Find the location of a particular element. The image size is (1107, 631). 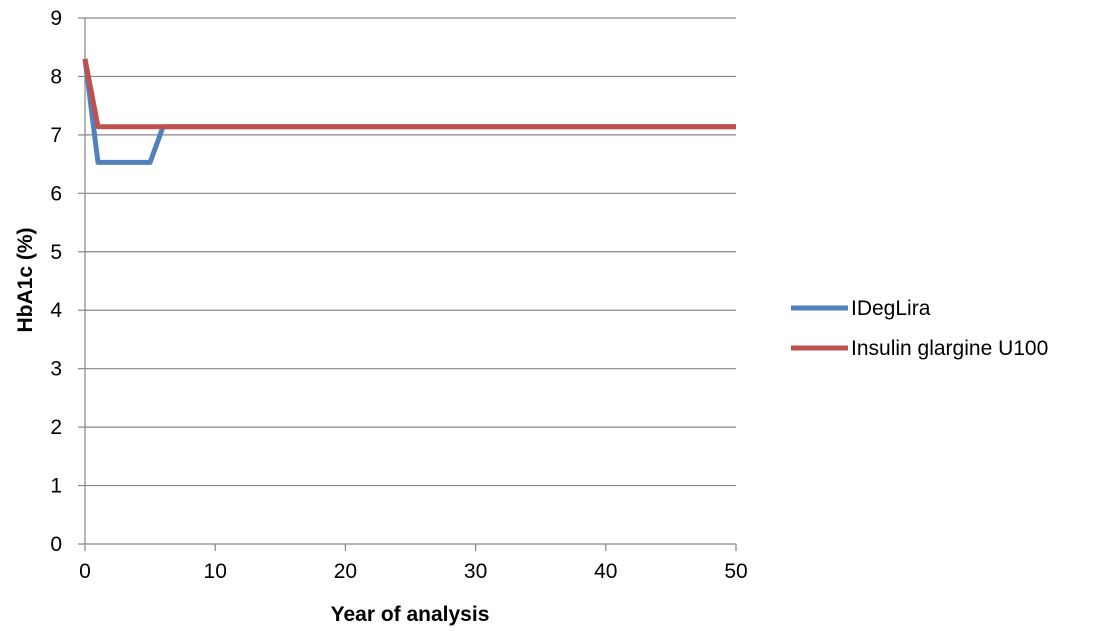

y-tick-label: 1 is located at coordinates (56, 486).